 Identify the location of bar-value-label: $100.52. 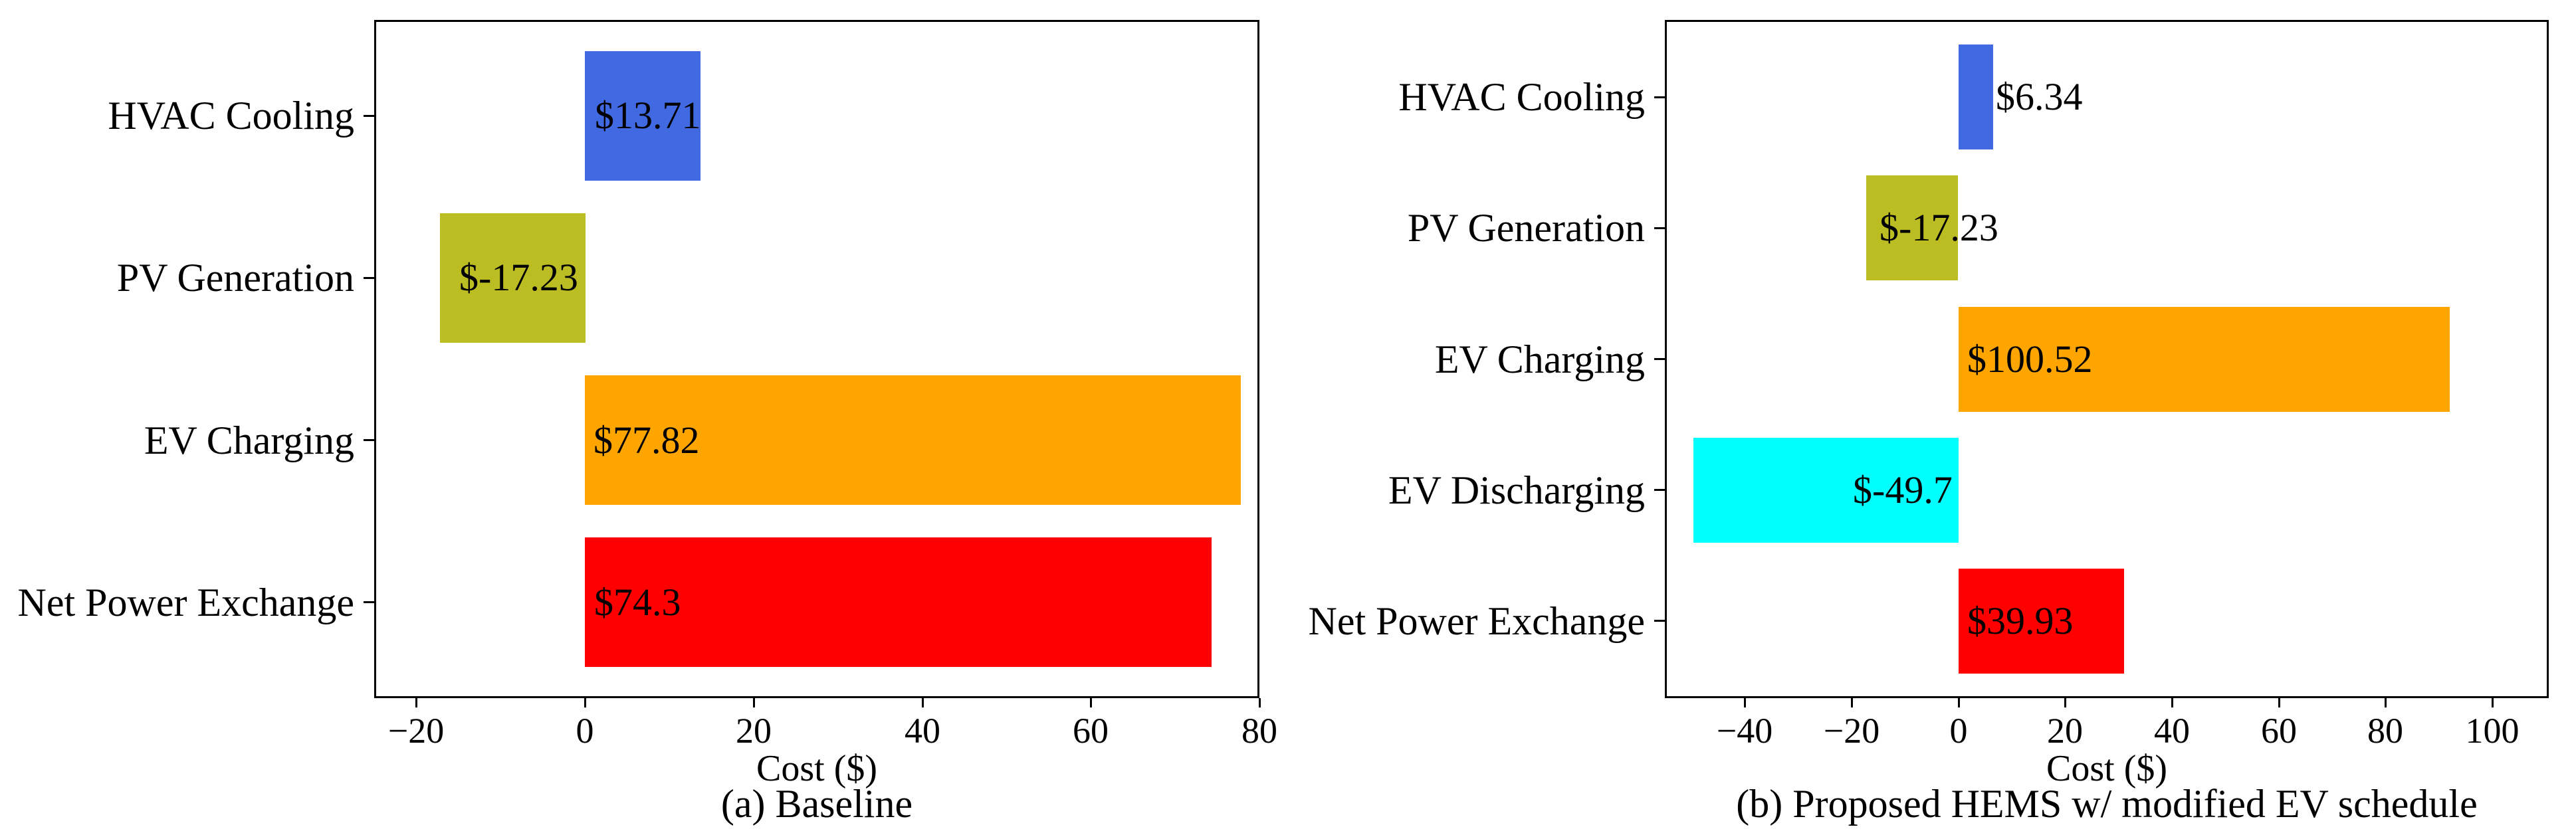
(2030, 359).